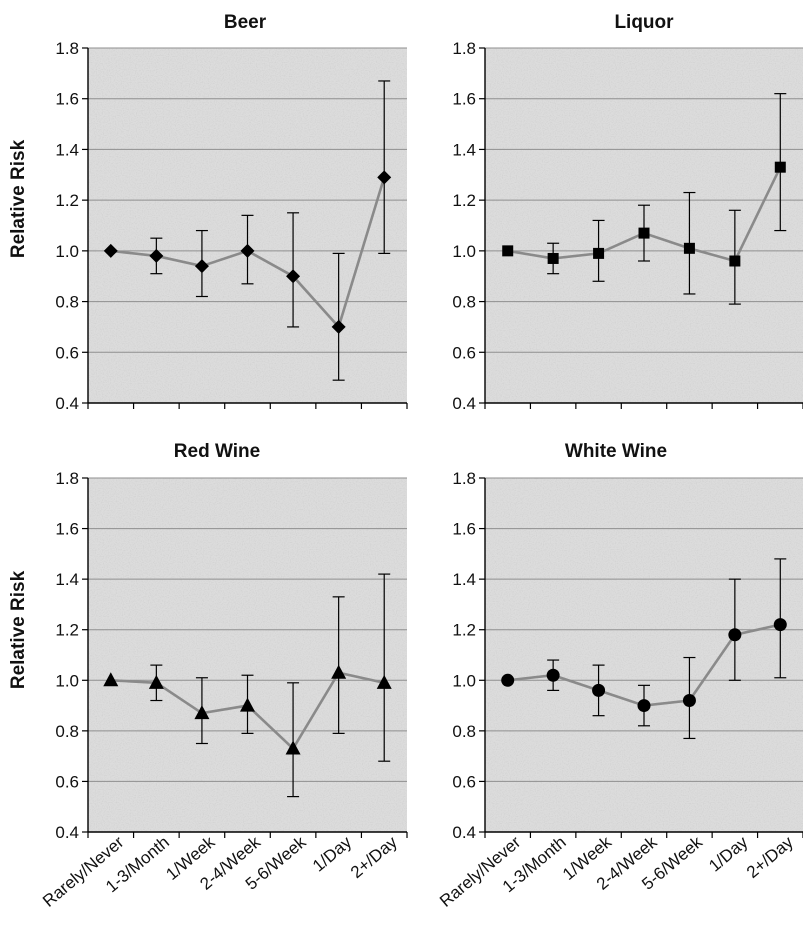 The height and width of the screenshot is (942, 803). I want to click on panel-title: White Wine, so click(616, 451).